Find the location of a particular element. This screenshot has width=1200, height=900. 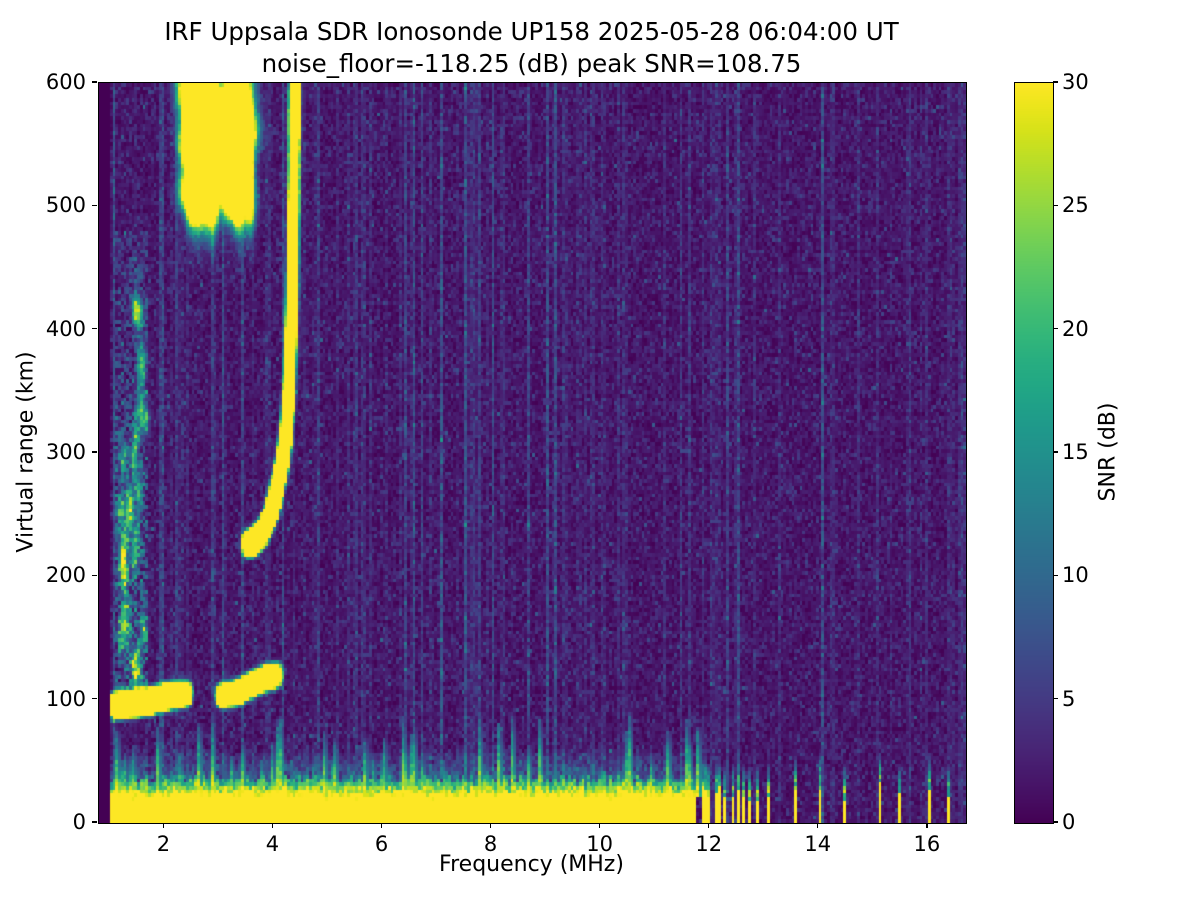

title-line-2: noise_floor=-118.25 (dB) peak SNR=108.75 is located at coordinates (531, 63).